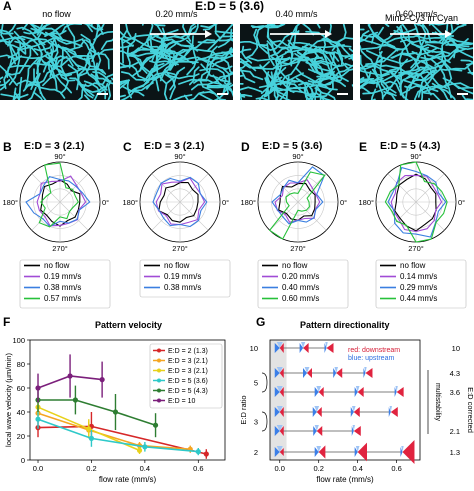  I want to click on angle-label-180: 180°, so click(130, 202).